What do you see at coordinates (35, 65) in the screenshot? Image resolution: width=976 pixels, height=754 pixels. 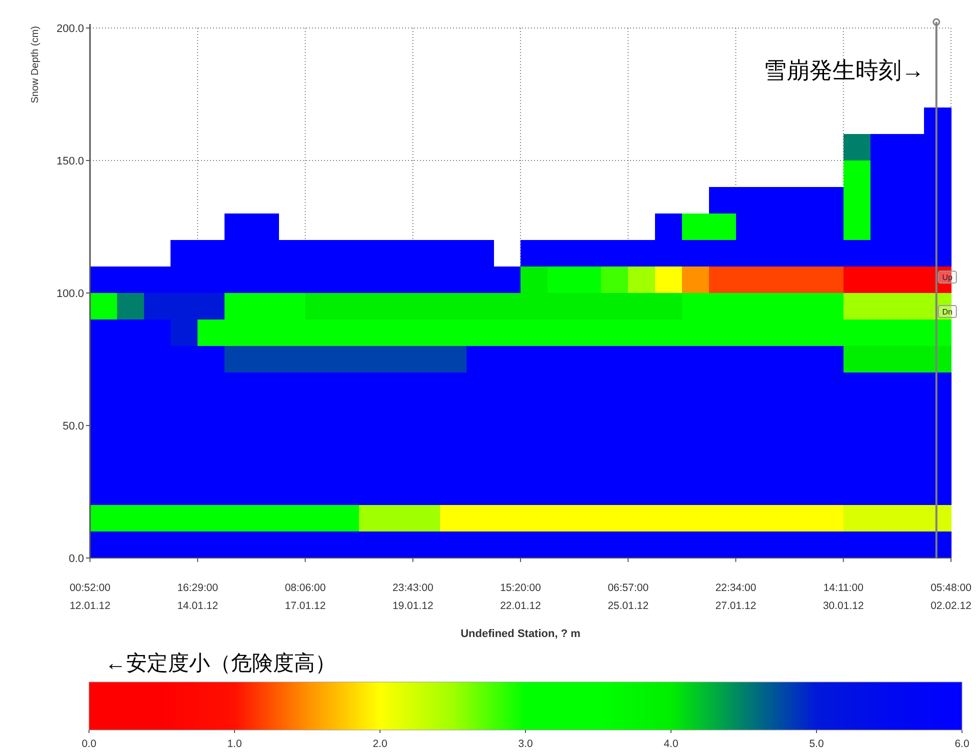 I see `y-axis-title: Snow Depth (cm)` at bounding box center [35, 65].